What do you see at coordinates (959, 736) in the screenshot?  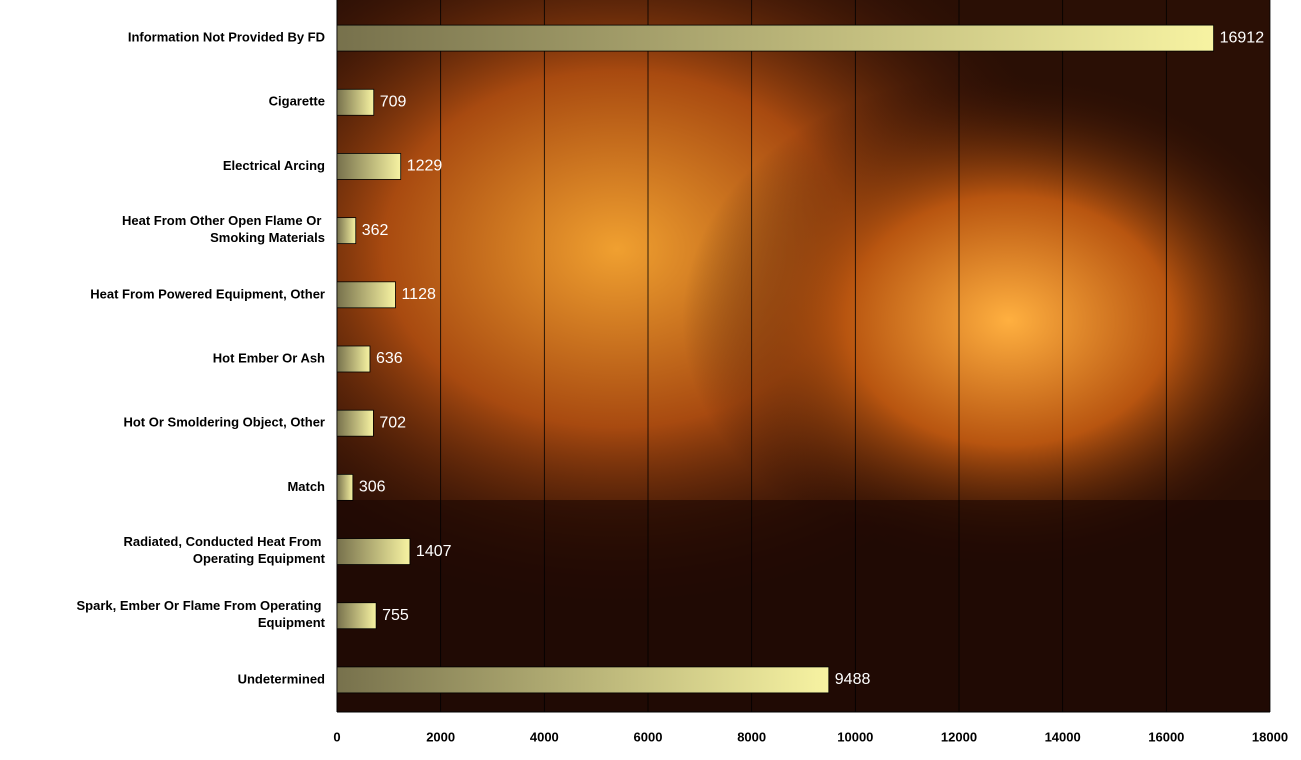 I see `x-tick-label: 12000` at bounding box center [959, 736].